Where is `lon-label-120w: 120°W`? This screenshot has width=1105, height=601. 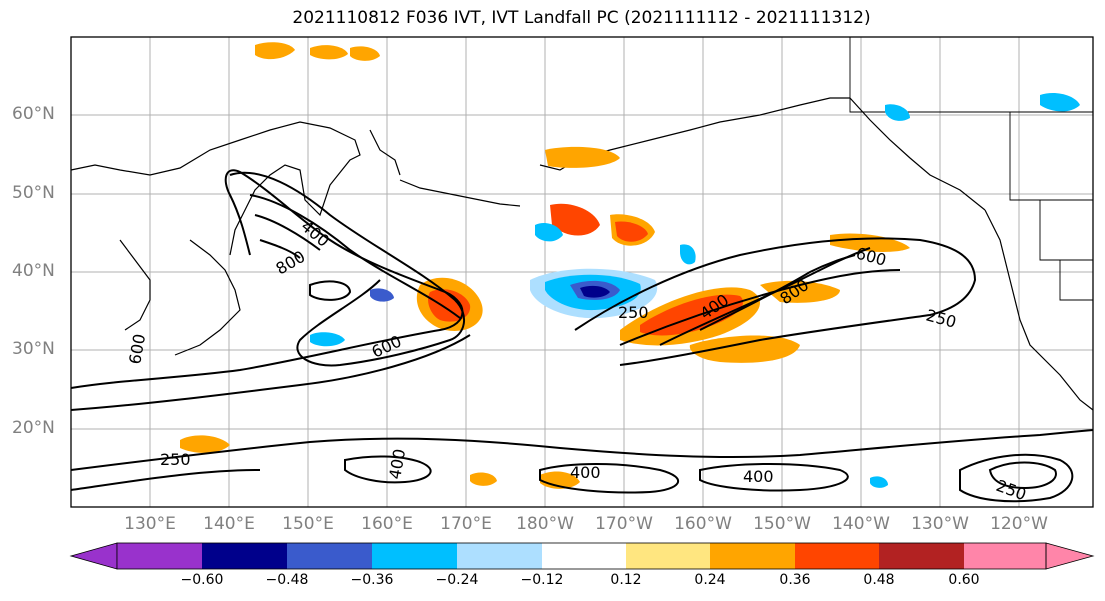
lon-label-120w: 120°W is located at coordinates (1019, 524).